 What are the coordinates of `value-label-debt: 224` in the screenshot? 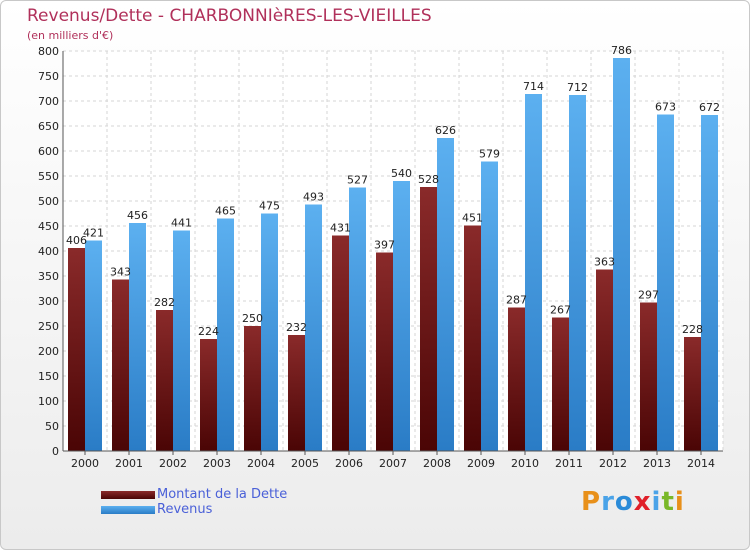 It's located at (208, 331).